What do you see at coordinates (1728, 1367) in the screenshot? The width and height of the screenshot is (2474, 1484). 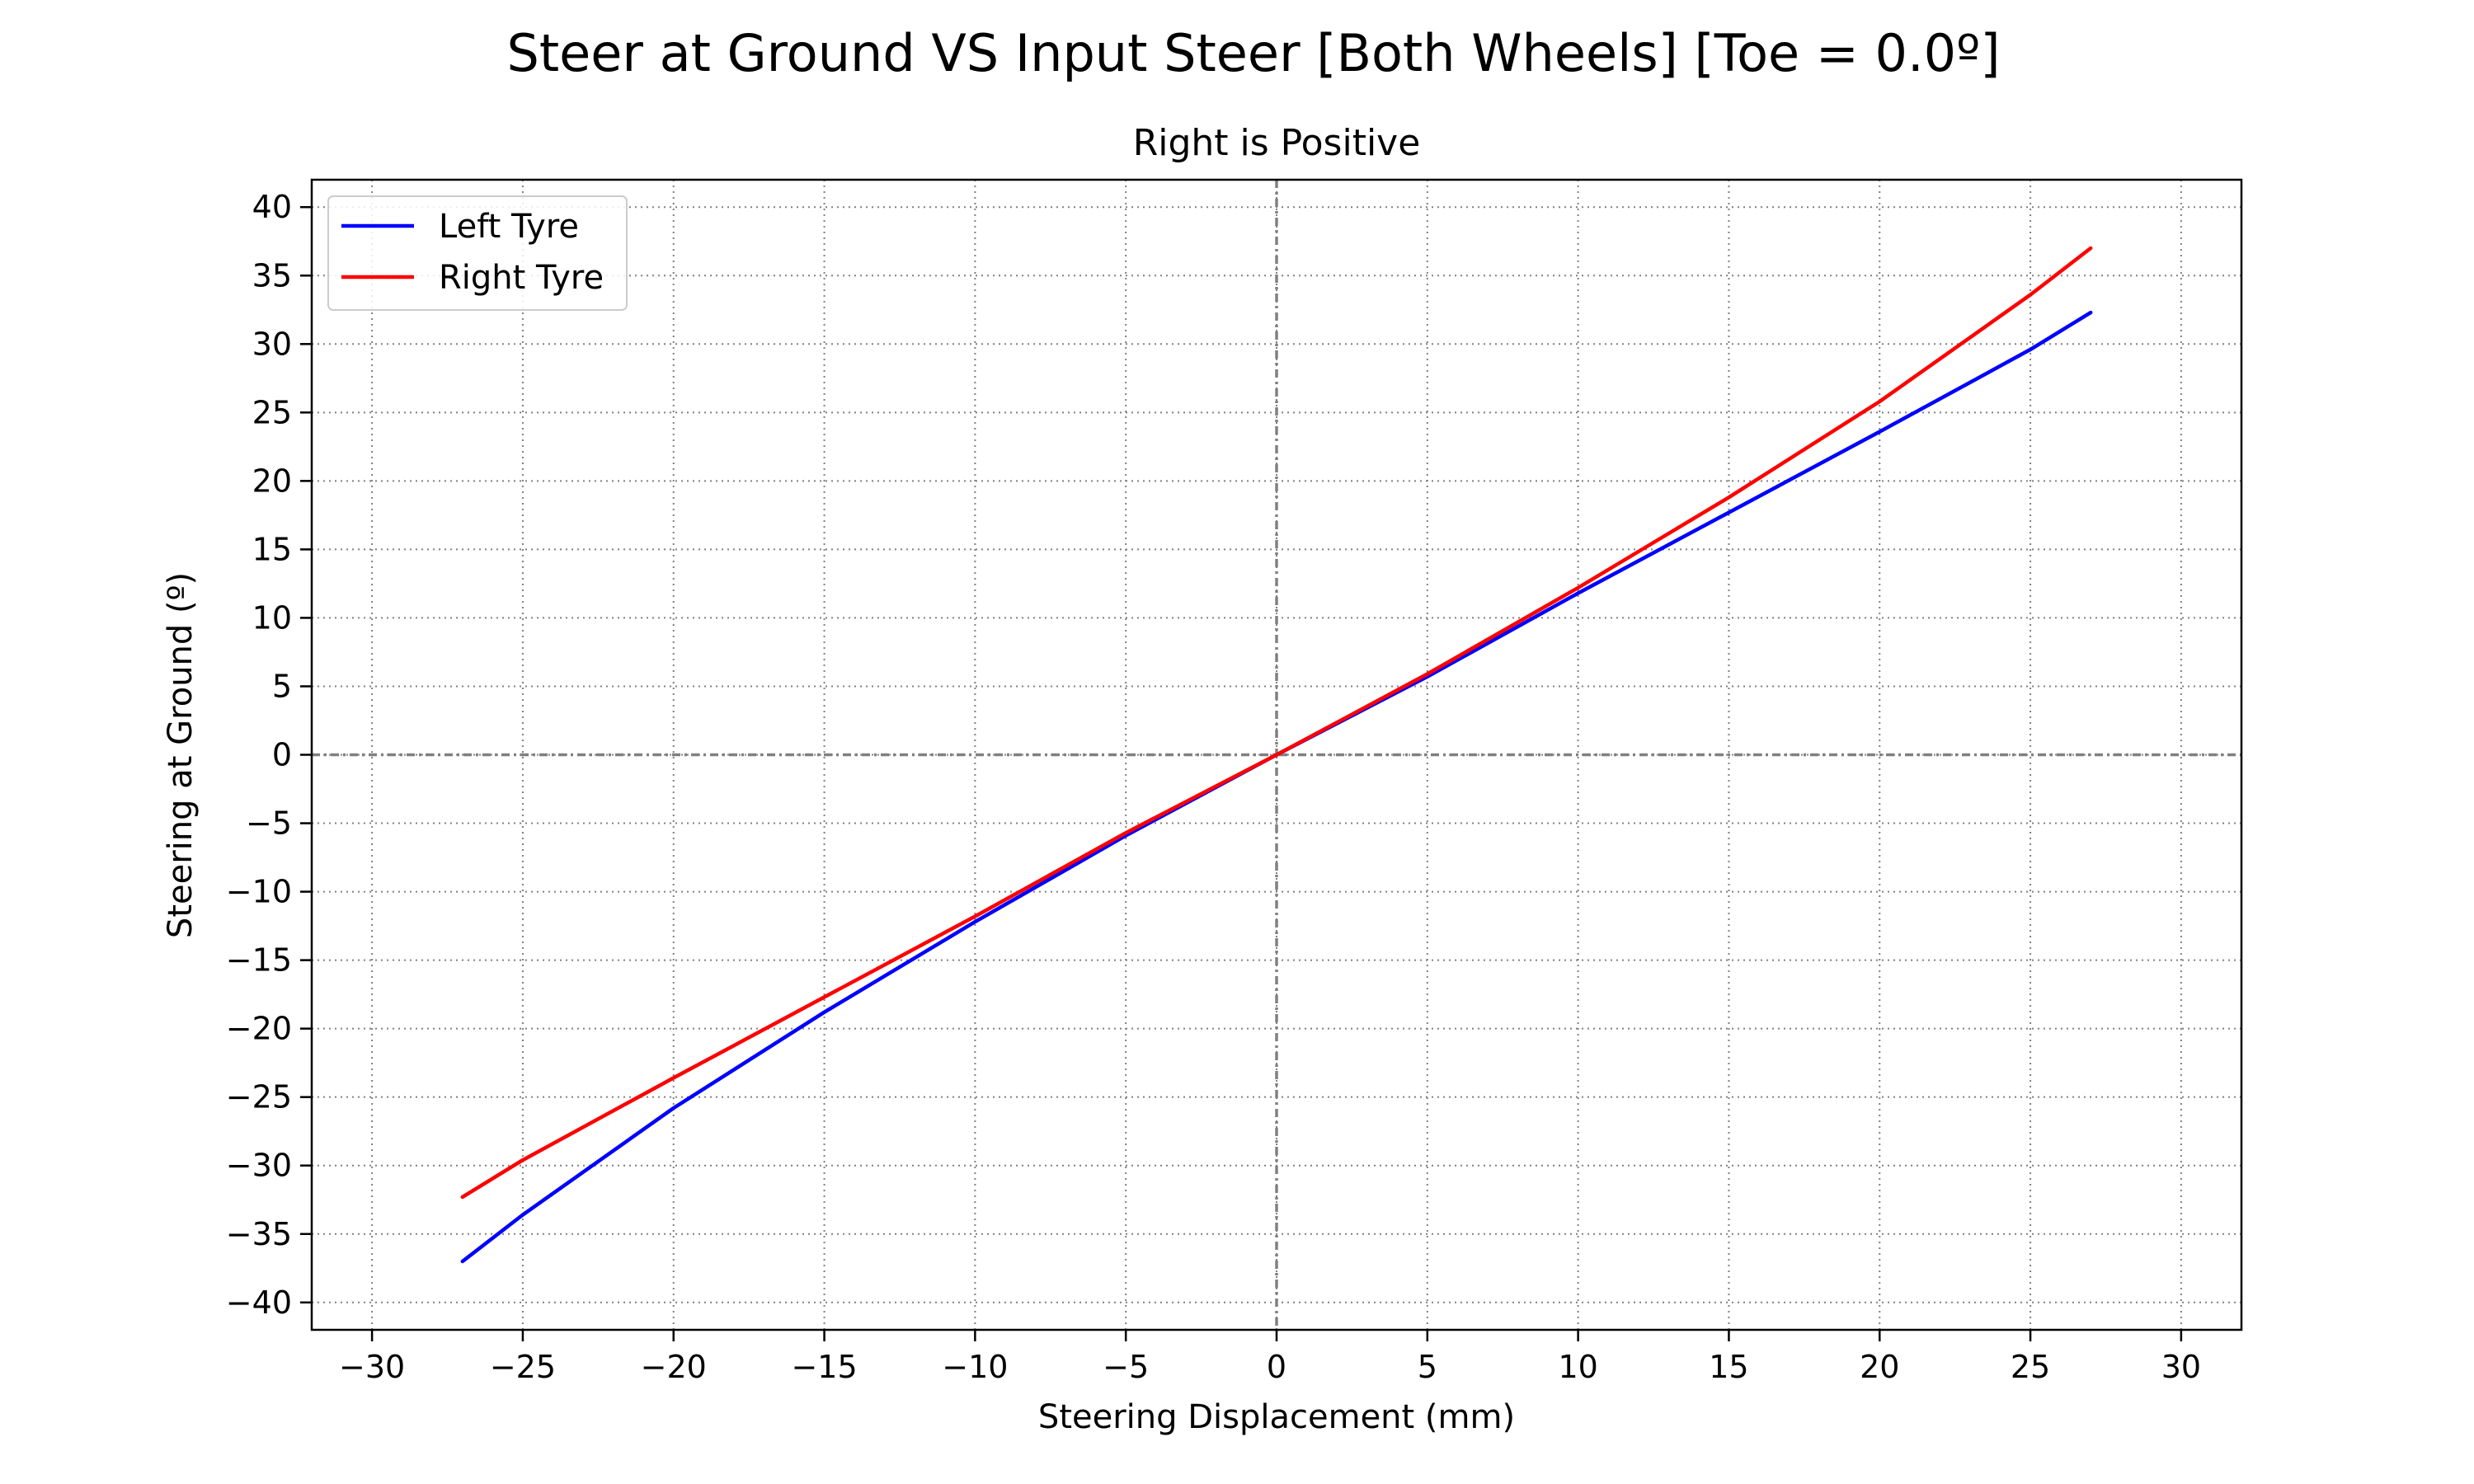 I see `x-tick-label: 15` at bounding box center [1728, 1367].